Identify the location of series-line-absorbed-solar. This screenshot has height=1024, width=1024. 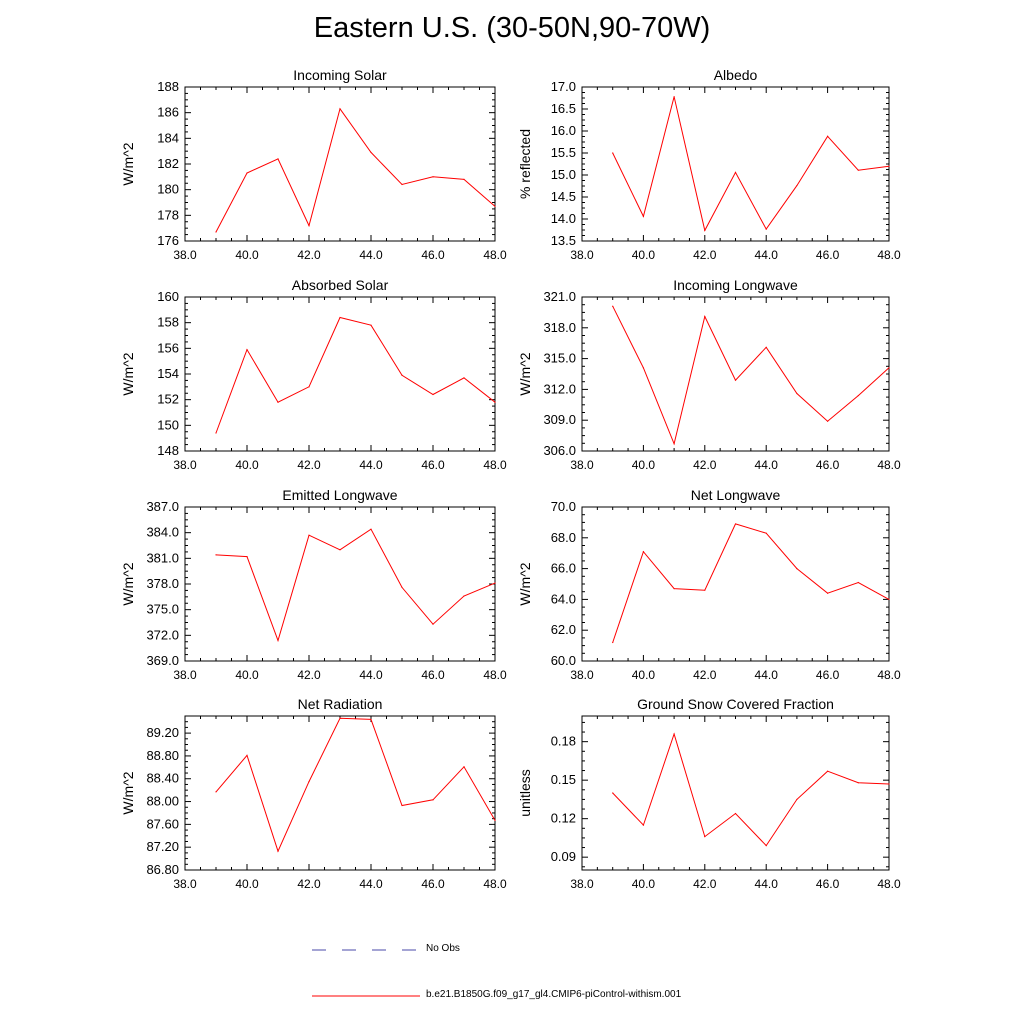
(355, 375).